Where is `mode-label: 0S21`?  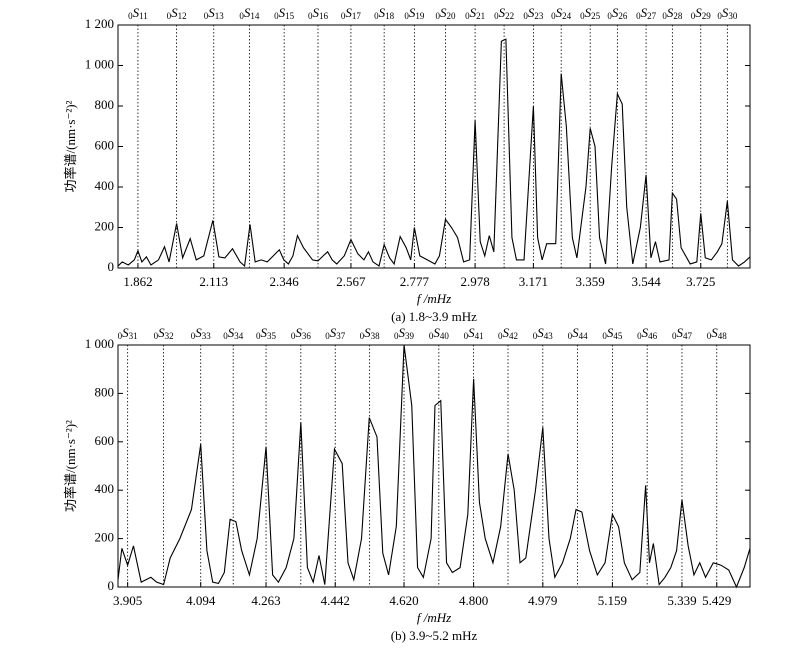 mode-label: 0S21 is located at coordinates (475, 13).